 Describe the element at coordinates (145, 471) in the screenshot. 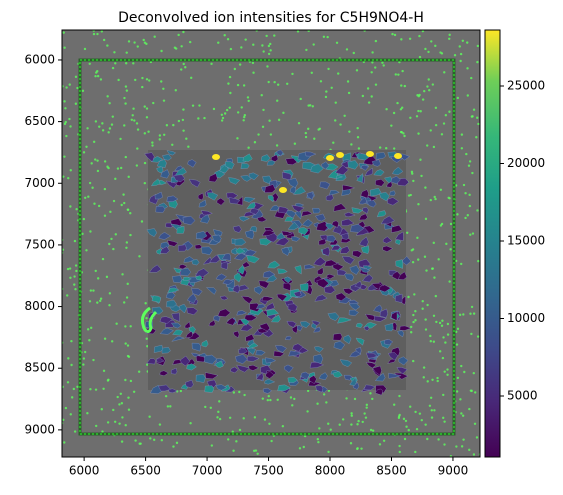

I see `x-tick-label: 6500` at that location.